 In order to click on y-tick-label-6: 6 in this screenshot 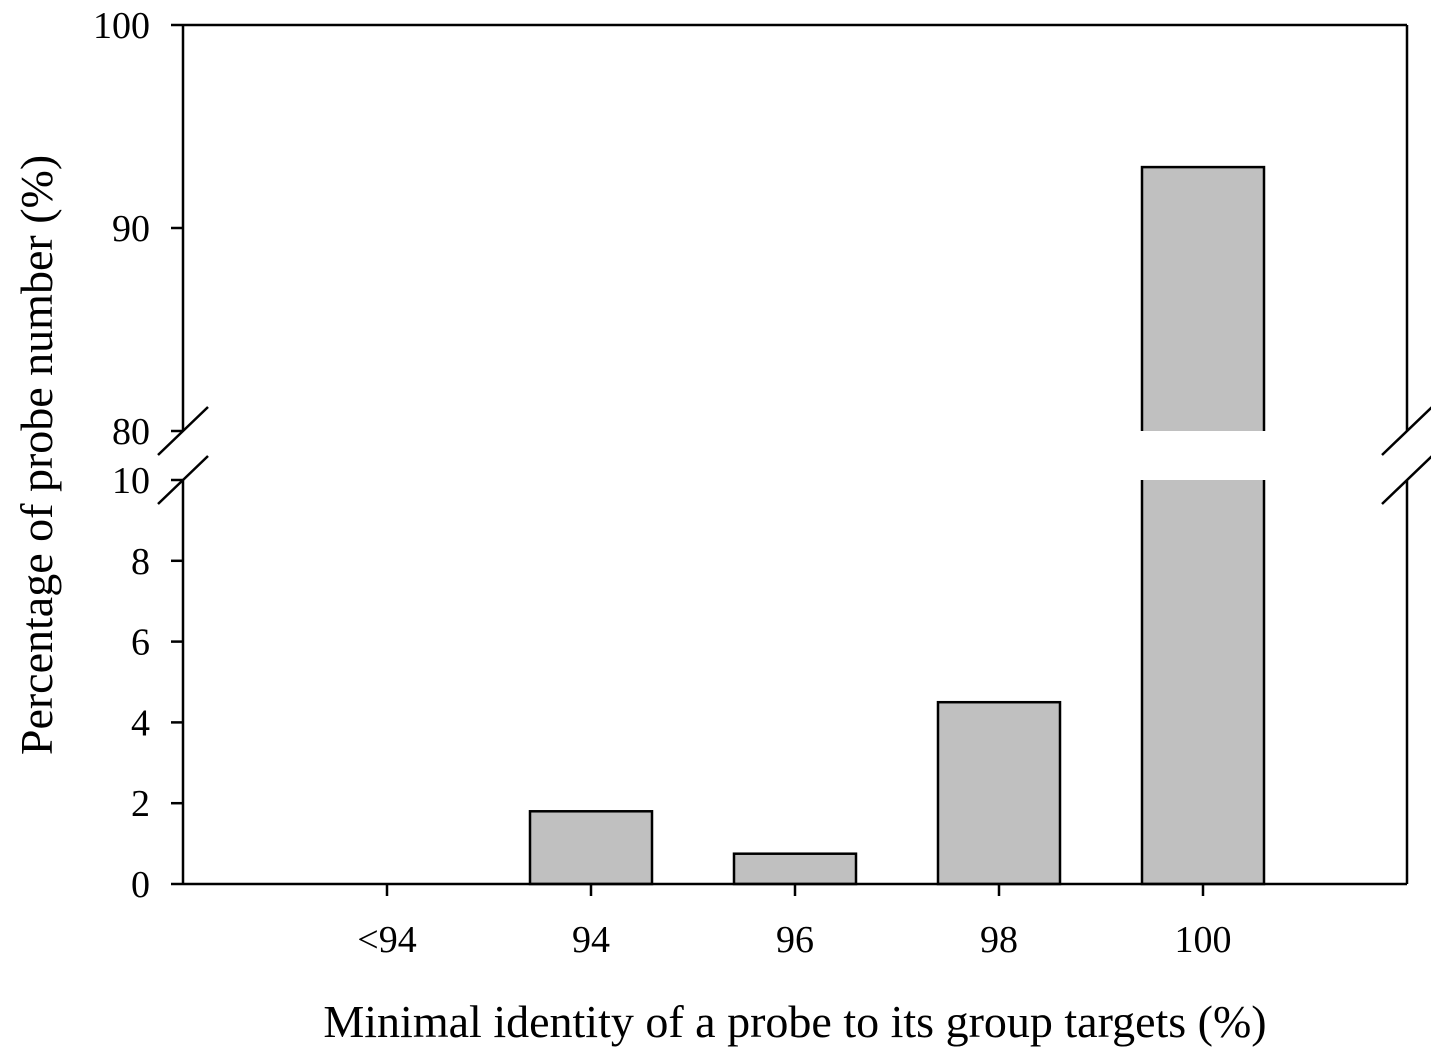, I will do `click(140, 643)`.